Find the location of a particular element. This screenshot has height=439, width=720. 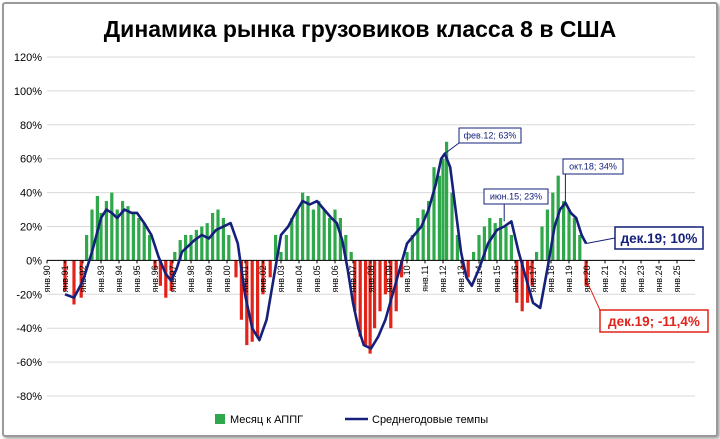

x-tick-label: янв.98 is located at coordinates (191, 278).